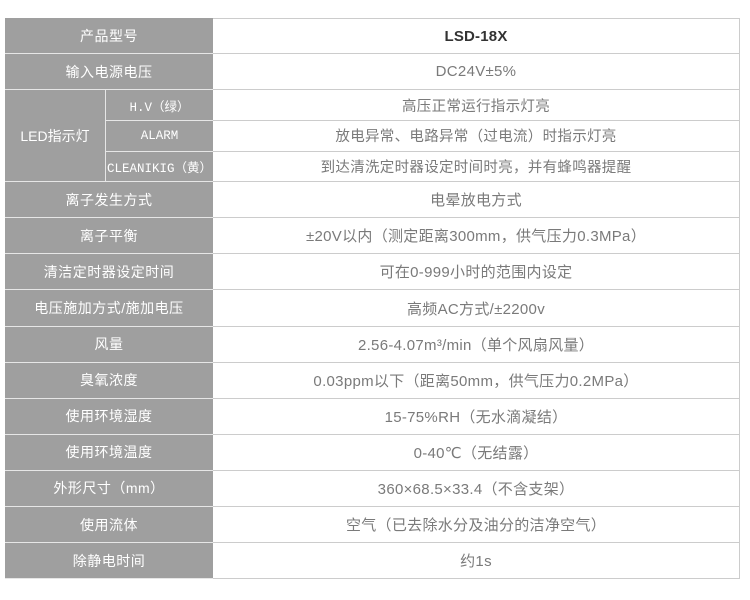 This screenshot has height=600, width=750. I want to click on led-sub-row-cleaning: CLEANIKIG（黄） 到达清洗定时器设定时间时亮，并有蜂鸣器提醒, so click(422, 167).